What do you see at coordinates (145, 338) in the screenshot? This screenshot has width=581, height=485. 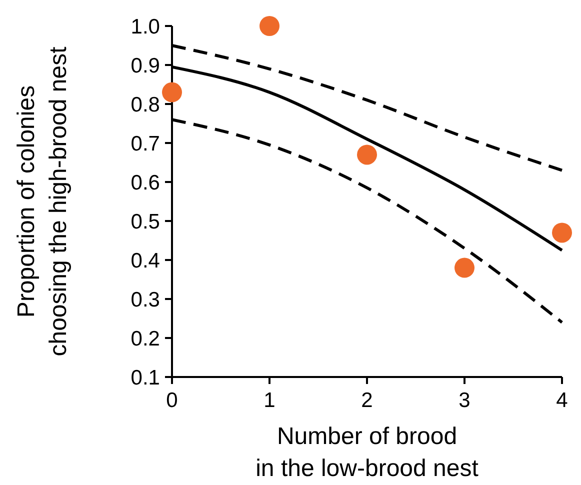 I see `y-tick-label: 0.2` at bounding box center [145, 338].